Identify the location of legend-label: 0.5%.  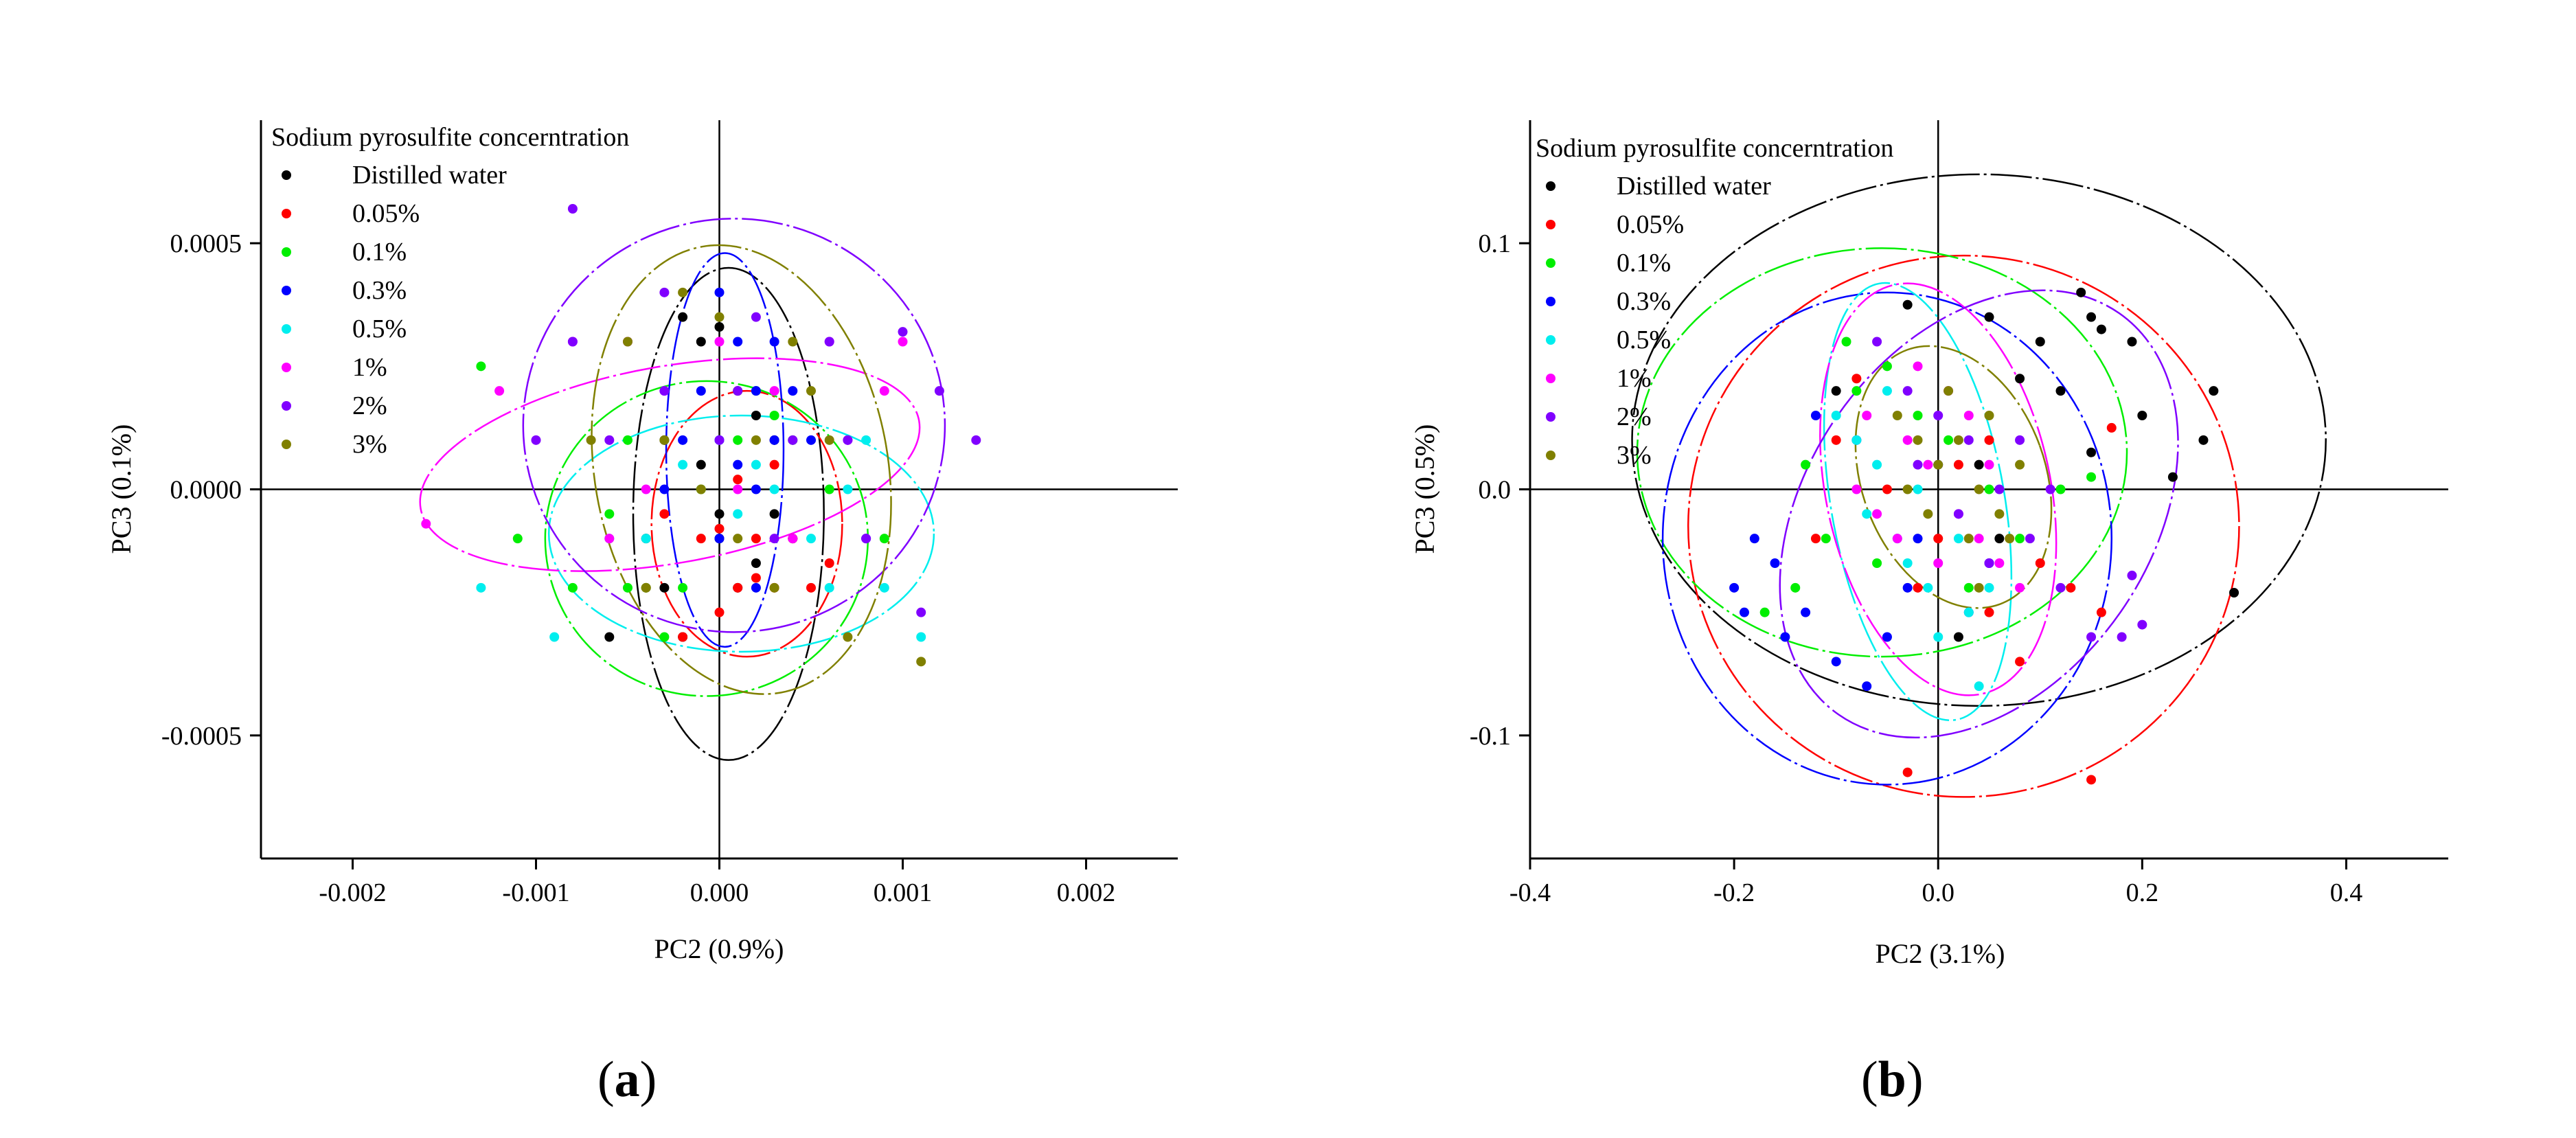
(1644, 340).